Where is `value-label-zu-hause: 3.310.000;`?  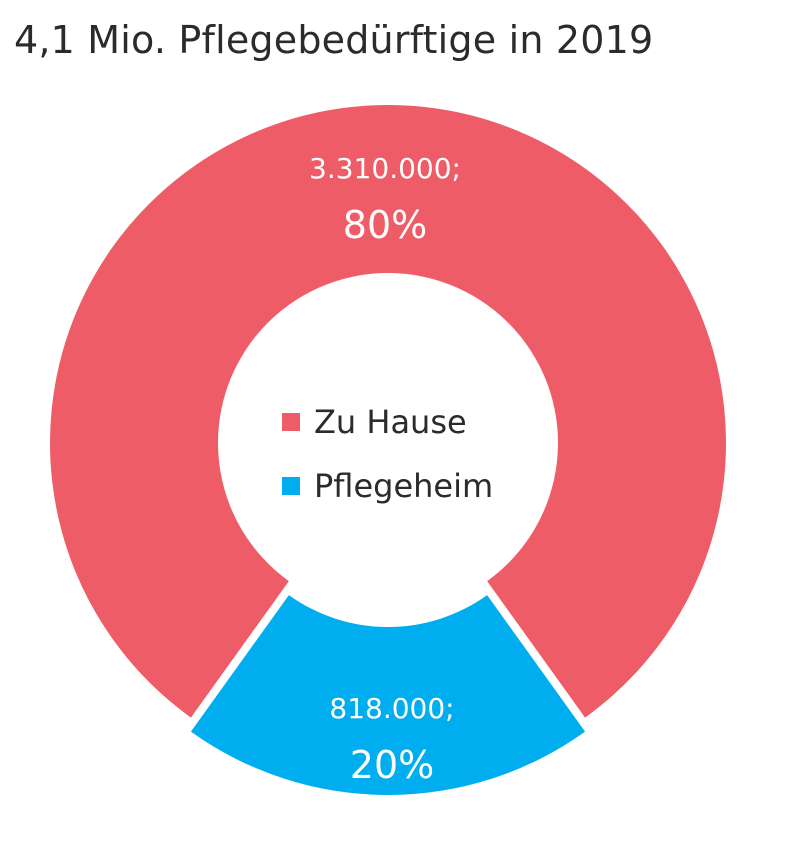 value-label-zu-hause: 3.310.000; is located at coordinates (385, 168).